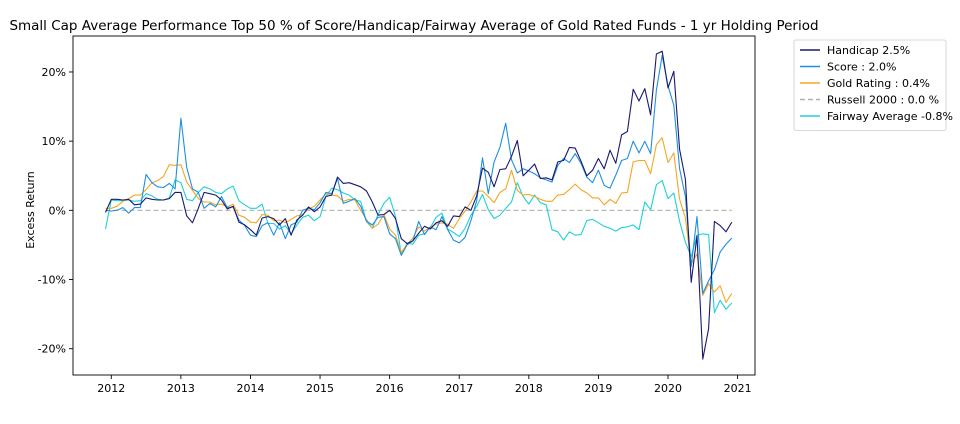 The height and width of the screenshot is (424, 960). What do you see at coordinates (529, 388) in the screenshot?
I see `x-tick-label: 2018` at bounding box center [529, 388].